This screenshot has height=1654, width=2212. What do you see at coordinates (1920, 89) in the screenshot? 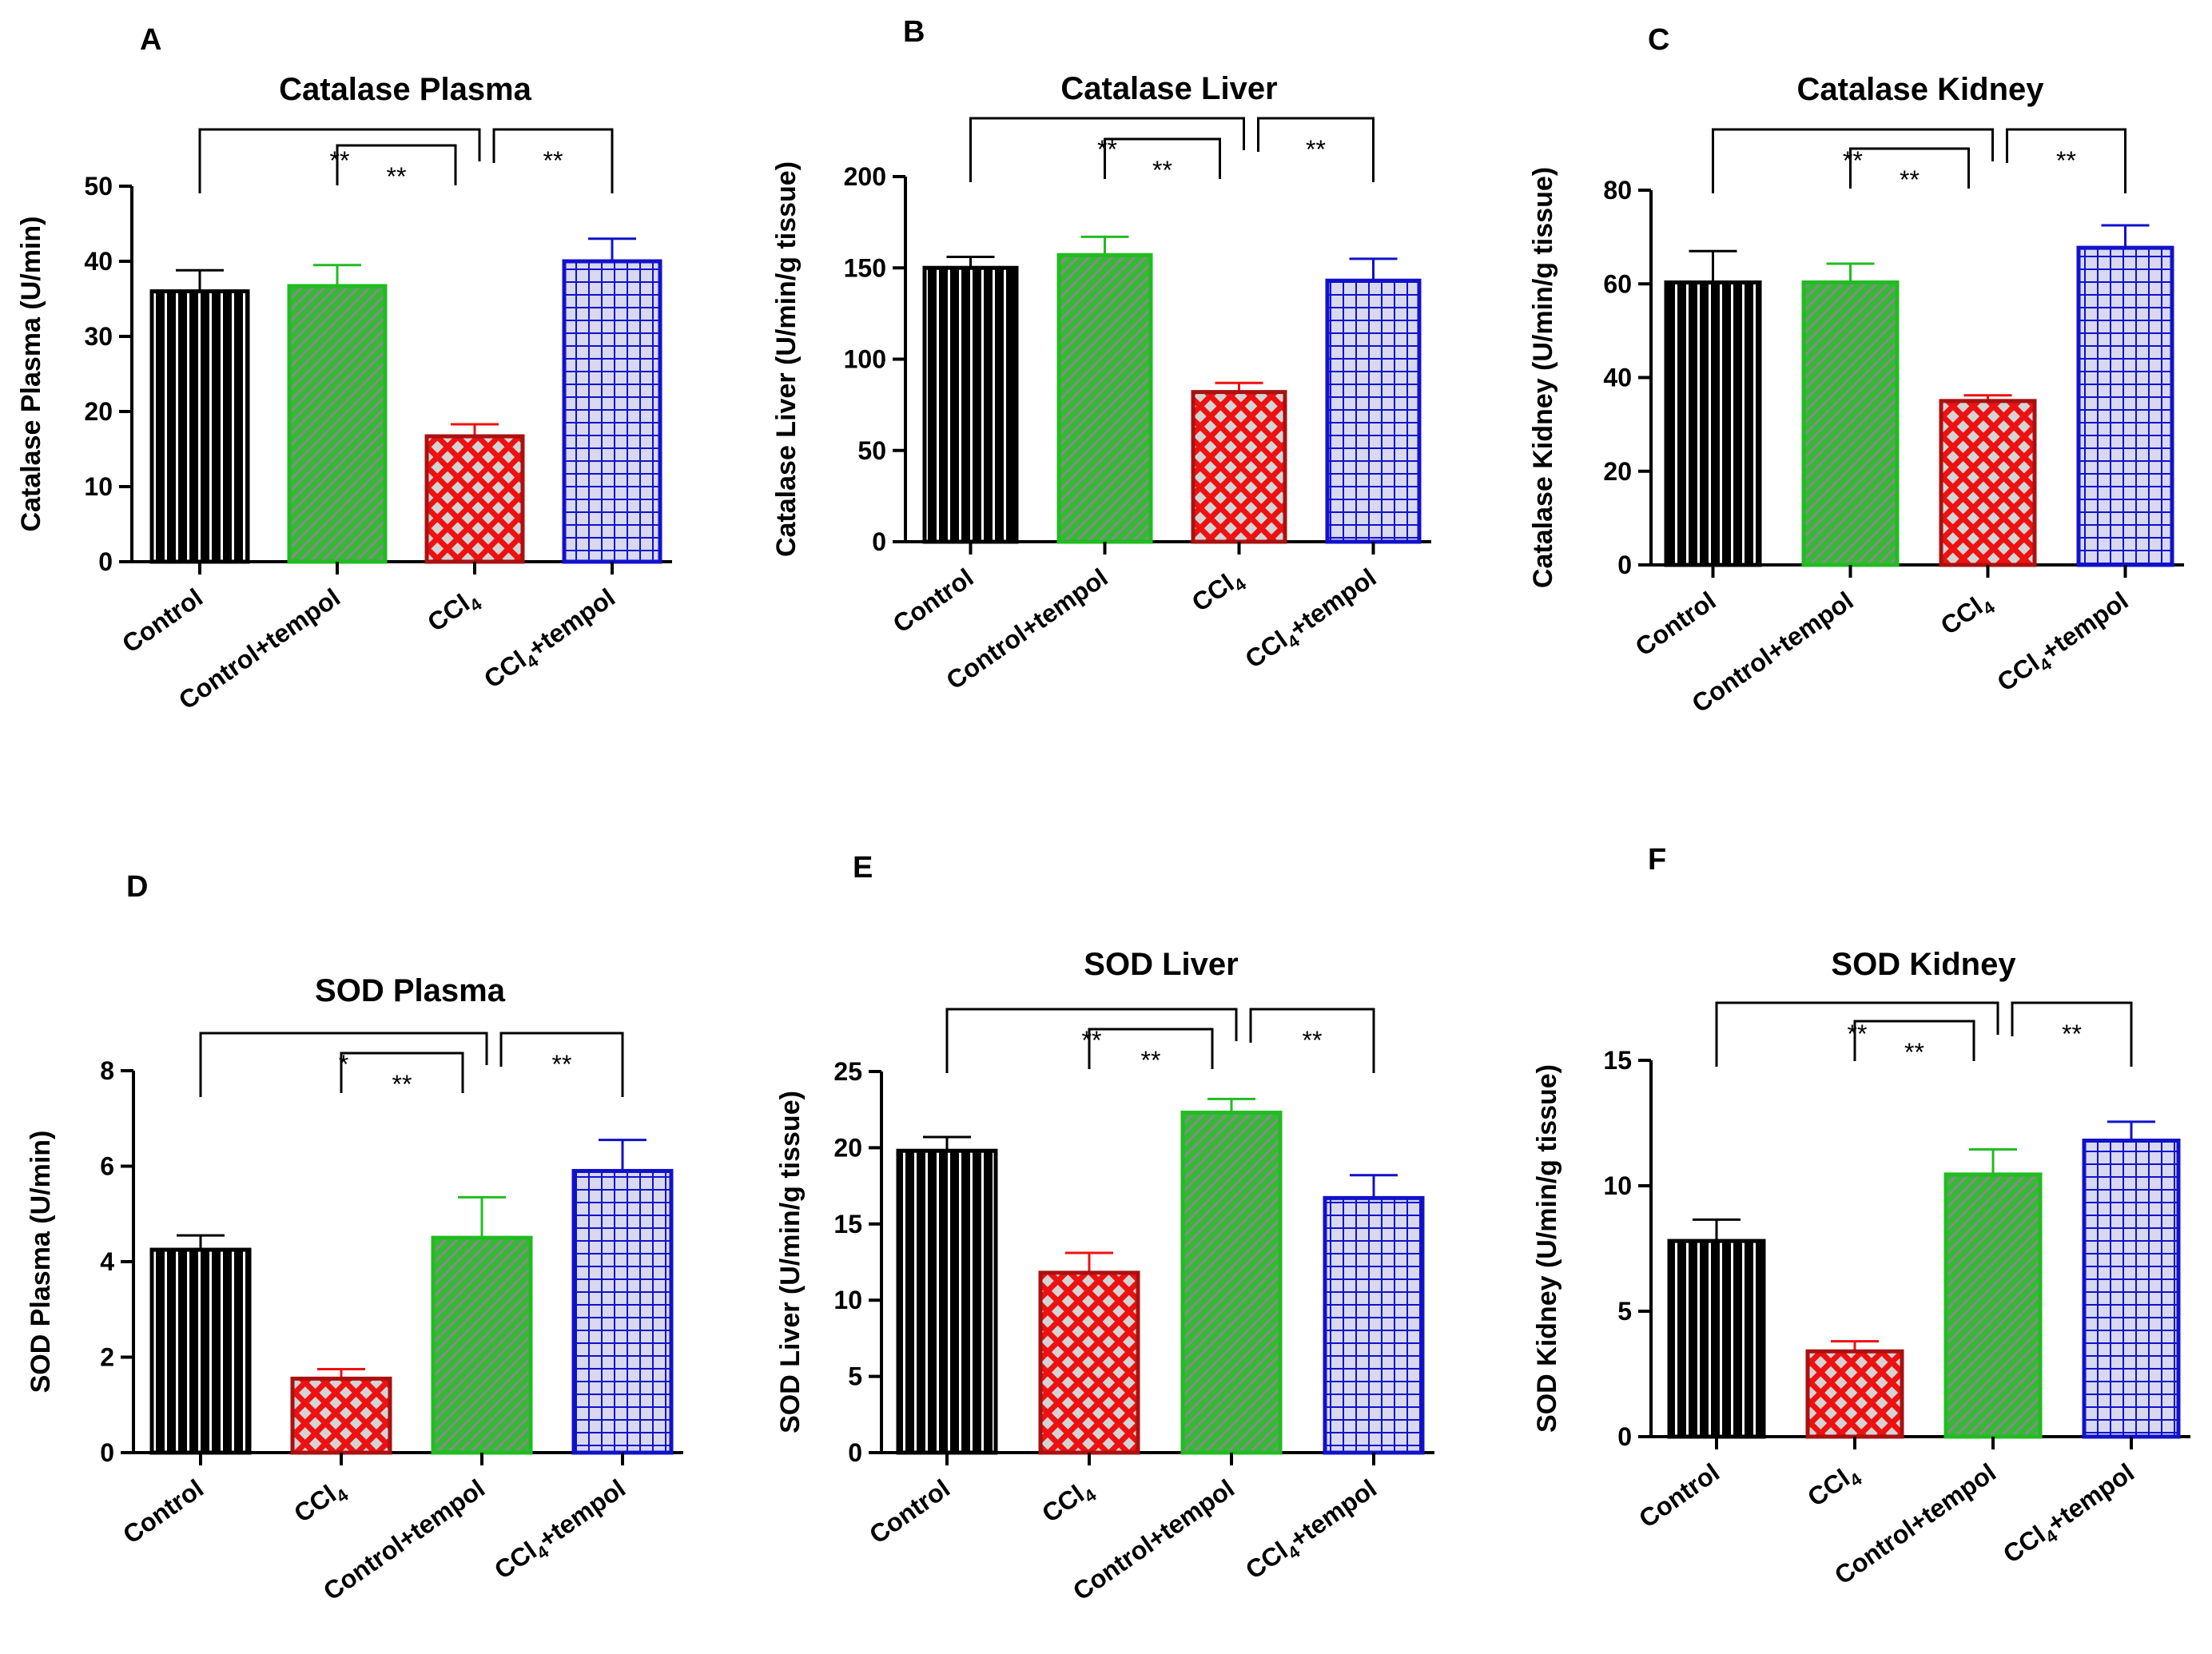
I see `chart-title: Catalase Kidney` at bounding box center [1920, 89].